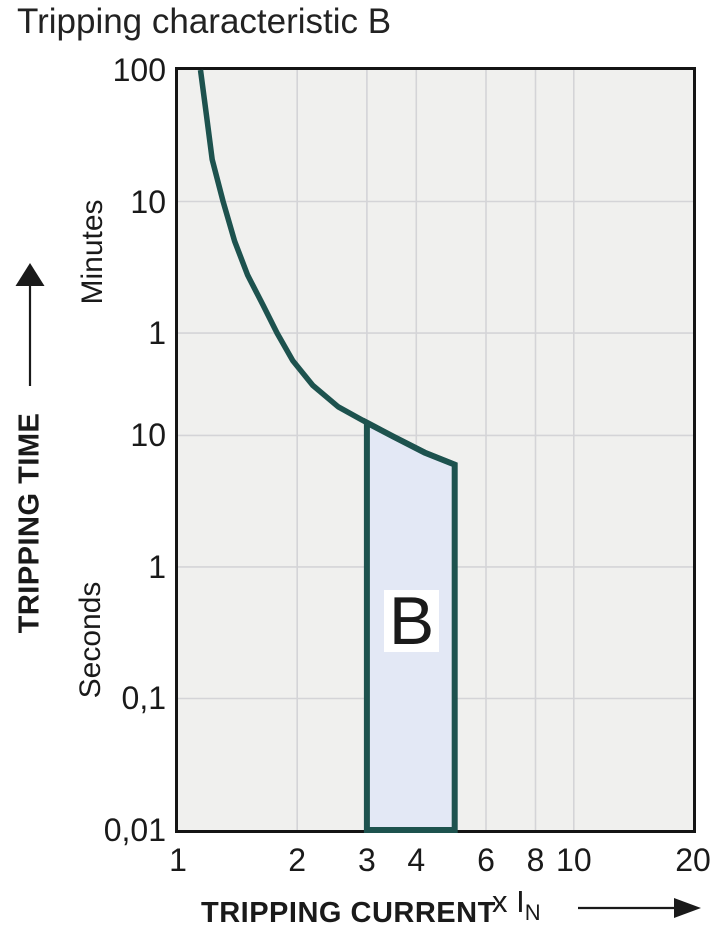  Describe the element at coordinates (143, 698) in the screenshot. I see `y-tick-label: 0,1` at that location.